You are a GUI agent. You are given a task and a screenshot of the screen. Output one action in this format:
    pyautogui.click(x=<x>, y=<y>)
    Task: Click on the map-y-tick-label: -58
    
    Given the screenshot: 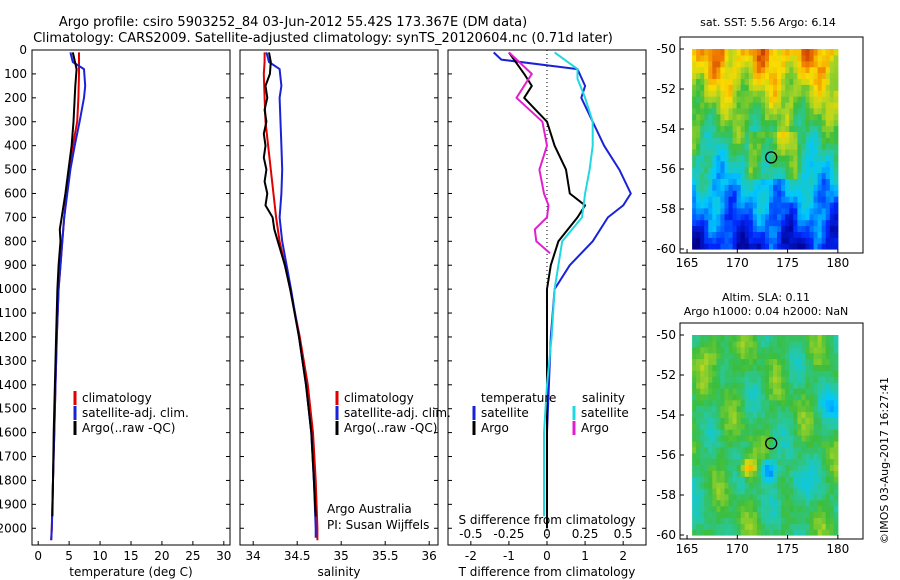 What is the action you would take?
    pyautogui.click(x=666, y=495)
    